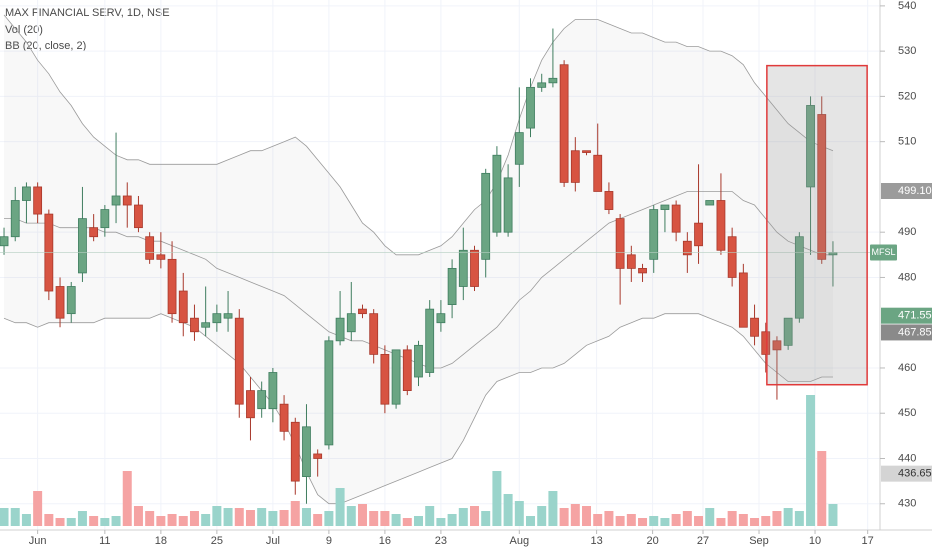 Image resolution: width=932 pixels, height=550 pixels. What do you see at coordinates (759, 541) in the screenshot?
I see `x-tick-label: Sep` at bounding box center [759, 541].